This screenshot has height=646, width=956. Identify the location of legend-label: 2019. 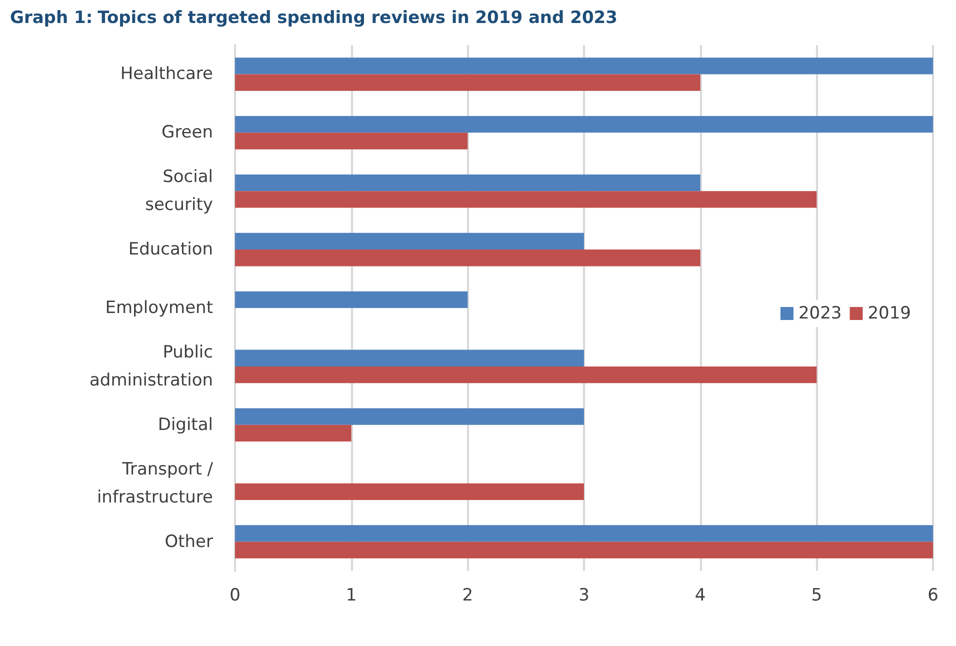
(889, 314).